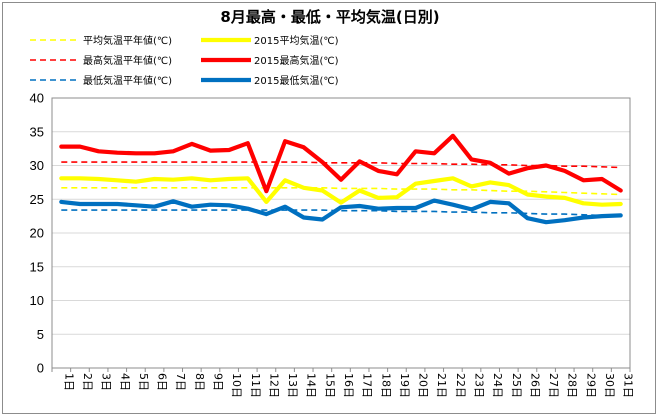 This screenshot has width=660, height=418. Describe the element at coordinates (497, 385) in the screenshot. I see `x-tick-label: 24日` at that location.